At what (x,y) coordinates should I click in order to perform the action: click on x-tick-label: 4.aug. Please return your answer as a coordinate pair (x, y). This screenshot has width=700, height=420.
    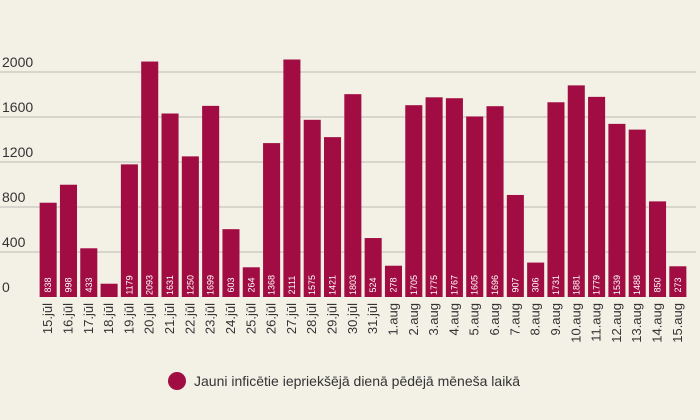
    Looking at the image, I should click on (453, 319).